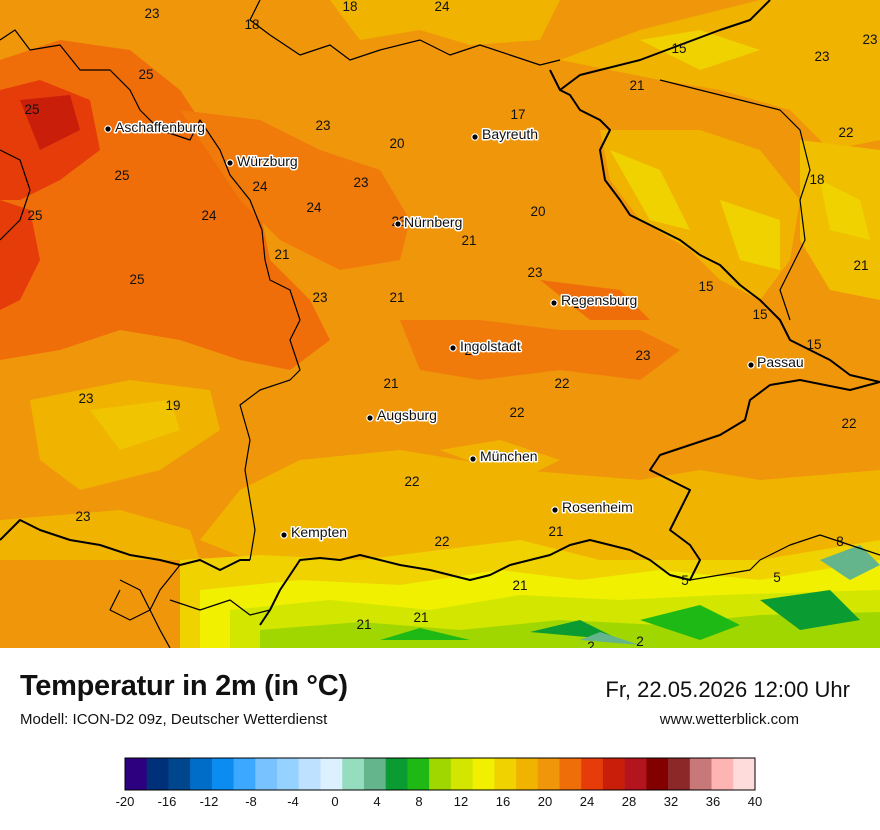 The height and width of the screenshot is (830, 880). I want to click on color-scale-tick-label: -8, so click(251, 801).